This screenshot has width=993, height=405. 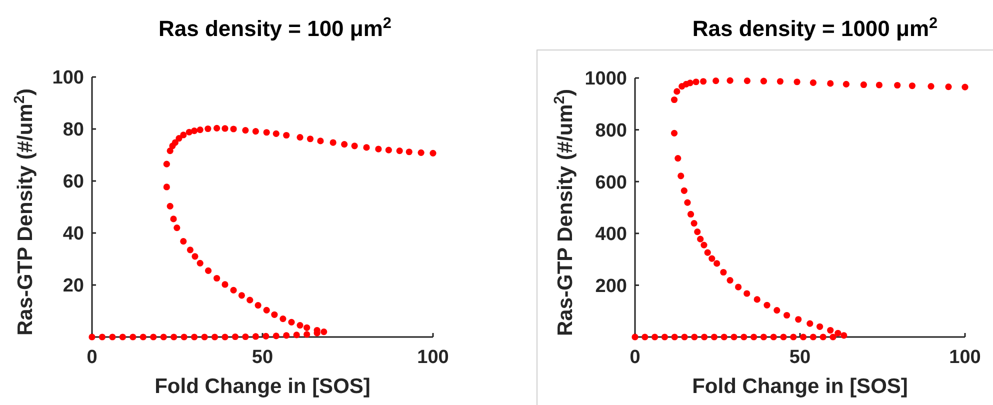 I want to click on chart-title: Ras density = 100 μm$^{2}$, so click(x=275, y=27).